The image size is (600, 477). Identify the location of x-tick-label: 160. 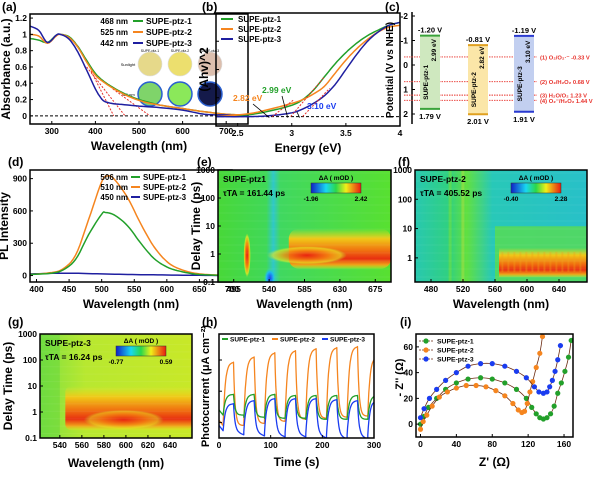
(564, 444).